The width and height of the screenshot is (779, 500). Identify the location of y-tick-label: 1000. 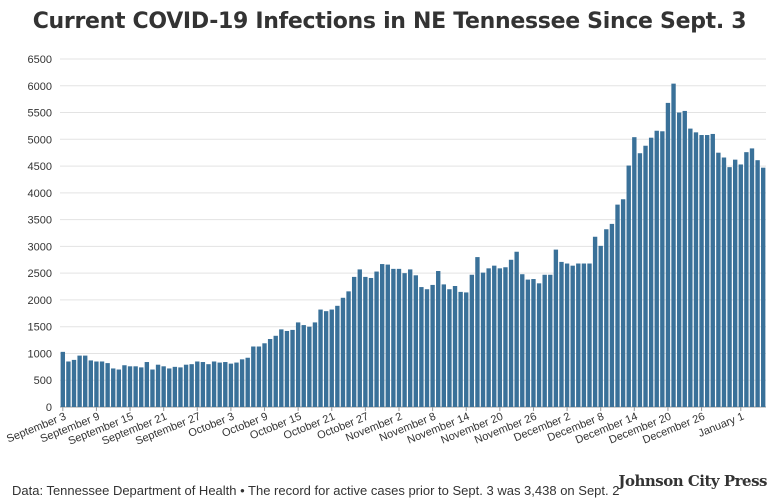
(40, 354).